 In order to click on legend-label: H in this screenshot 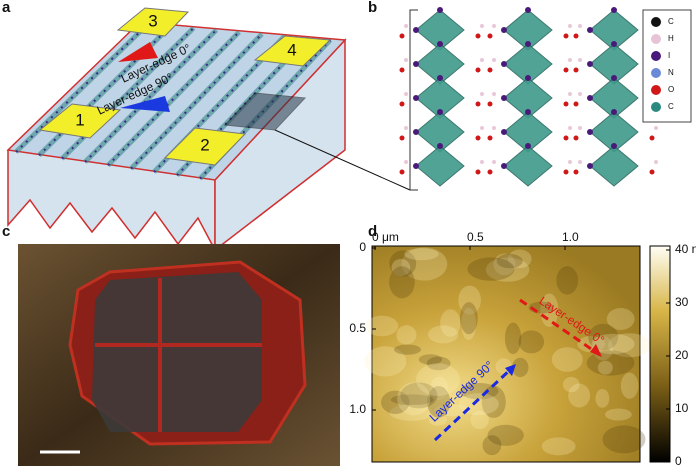, I will do `click(671, 38)`.